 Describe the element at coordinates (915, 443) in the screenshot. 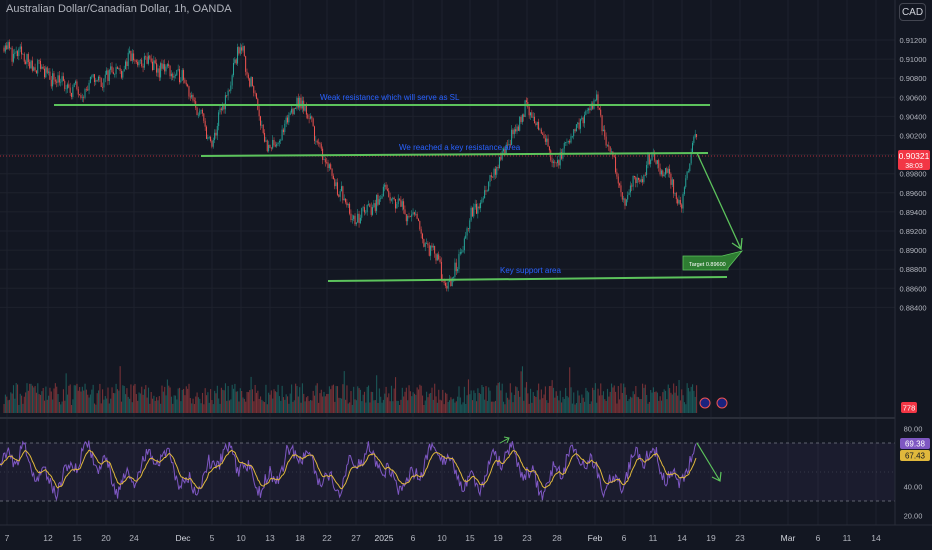

I see `rsi-value-tag: 69.38` at that location.